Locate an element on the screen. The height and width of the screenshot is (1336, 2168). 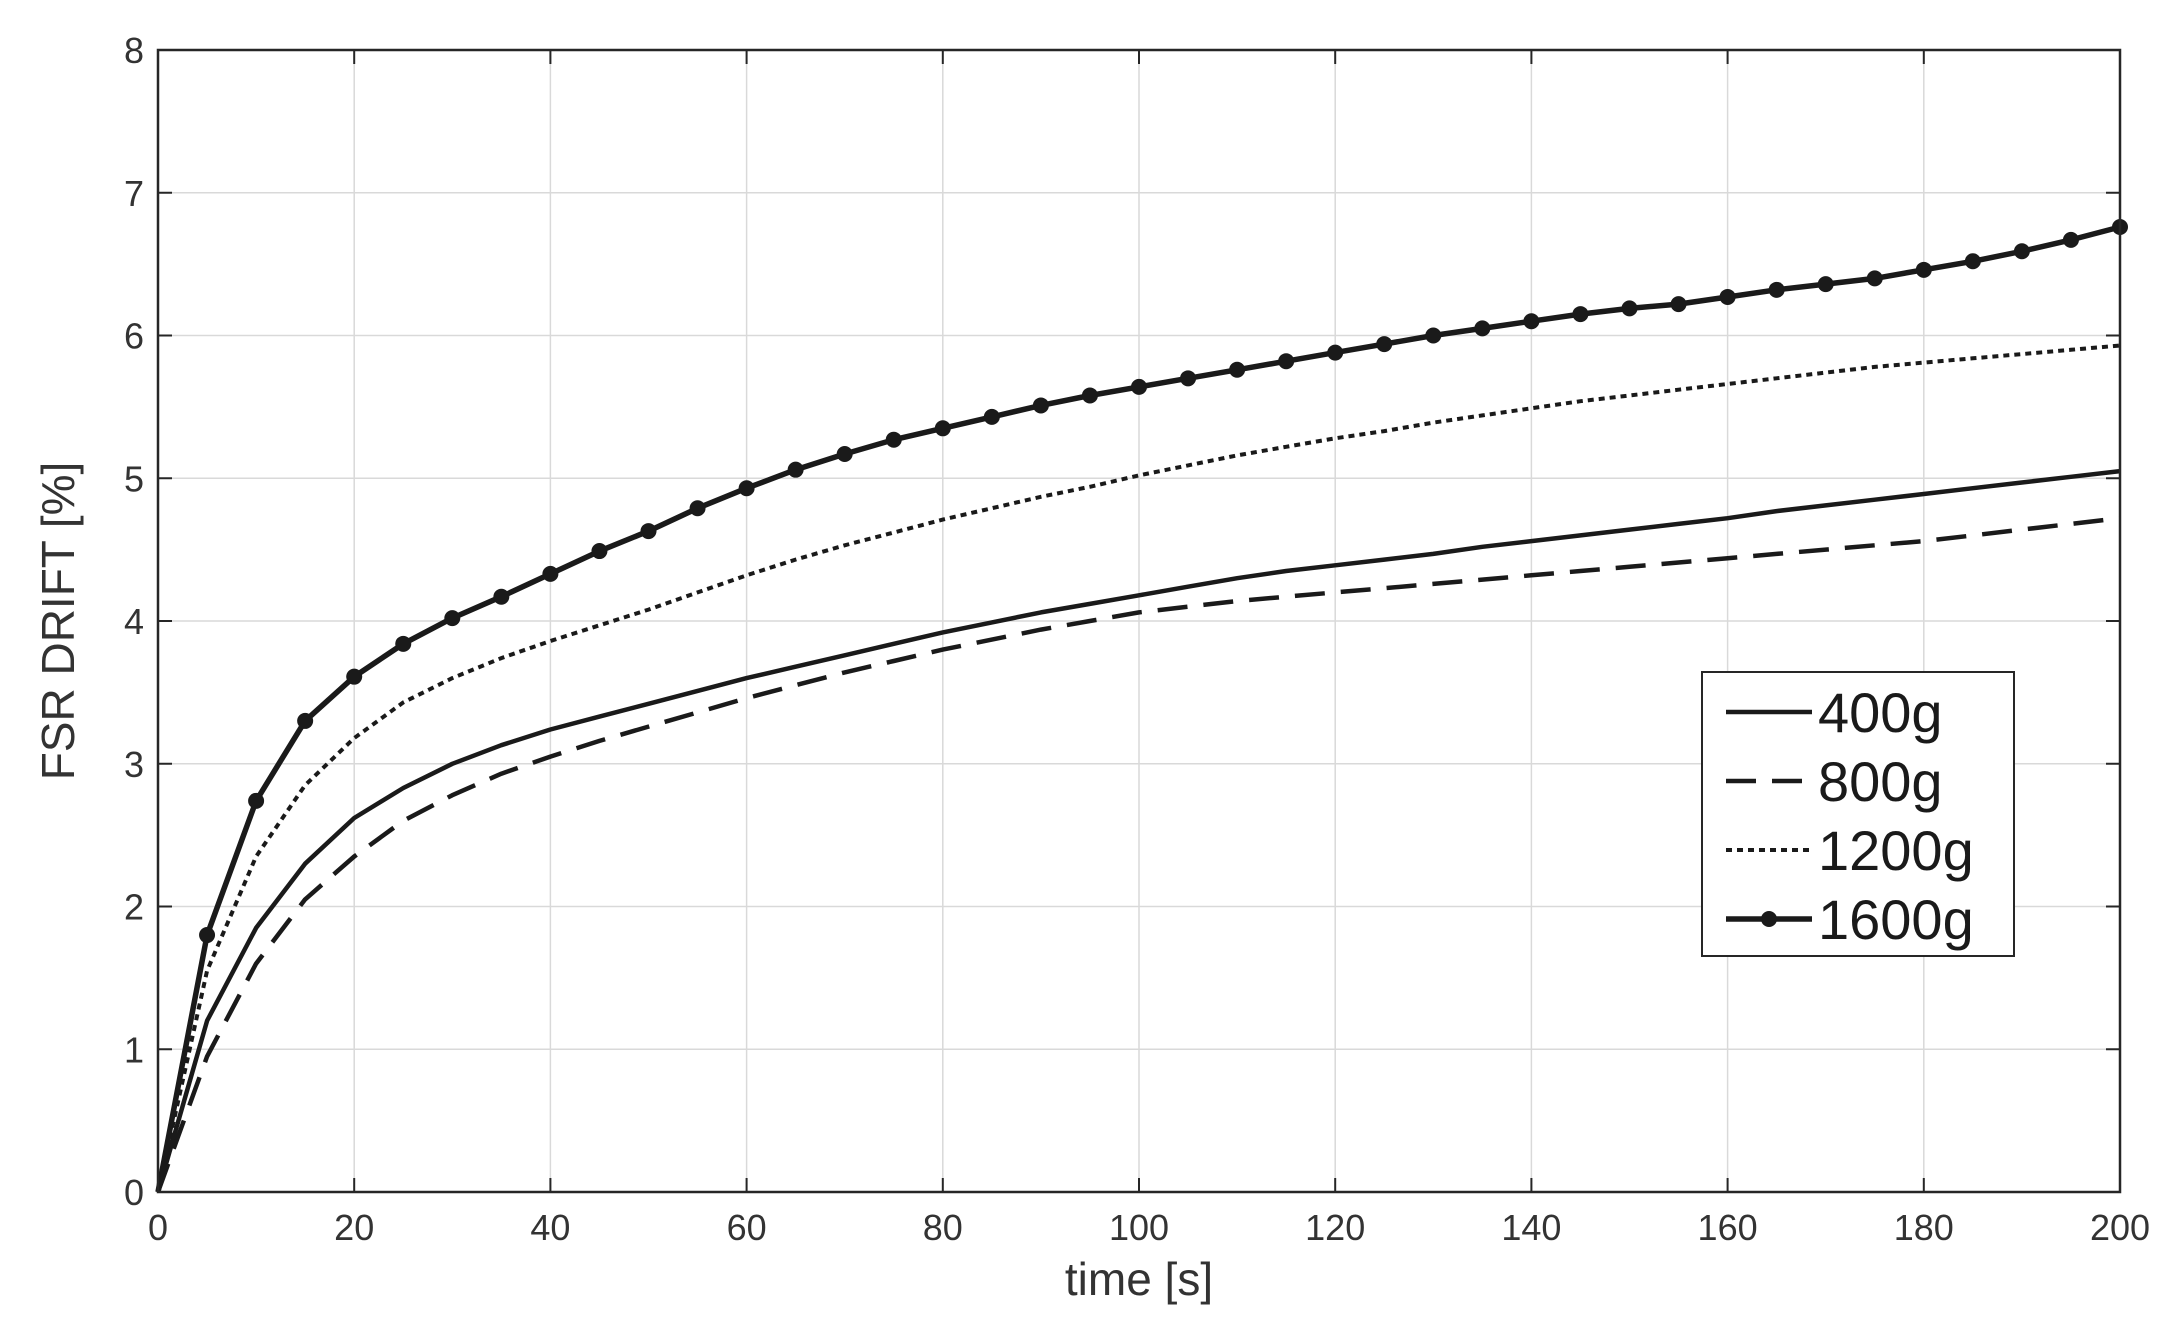
y-tick-label: 5 is located at coordinates (134, 478).